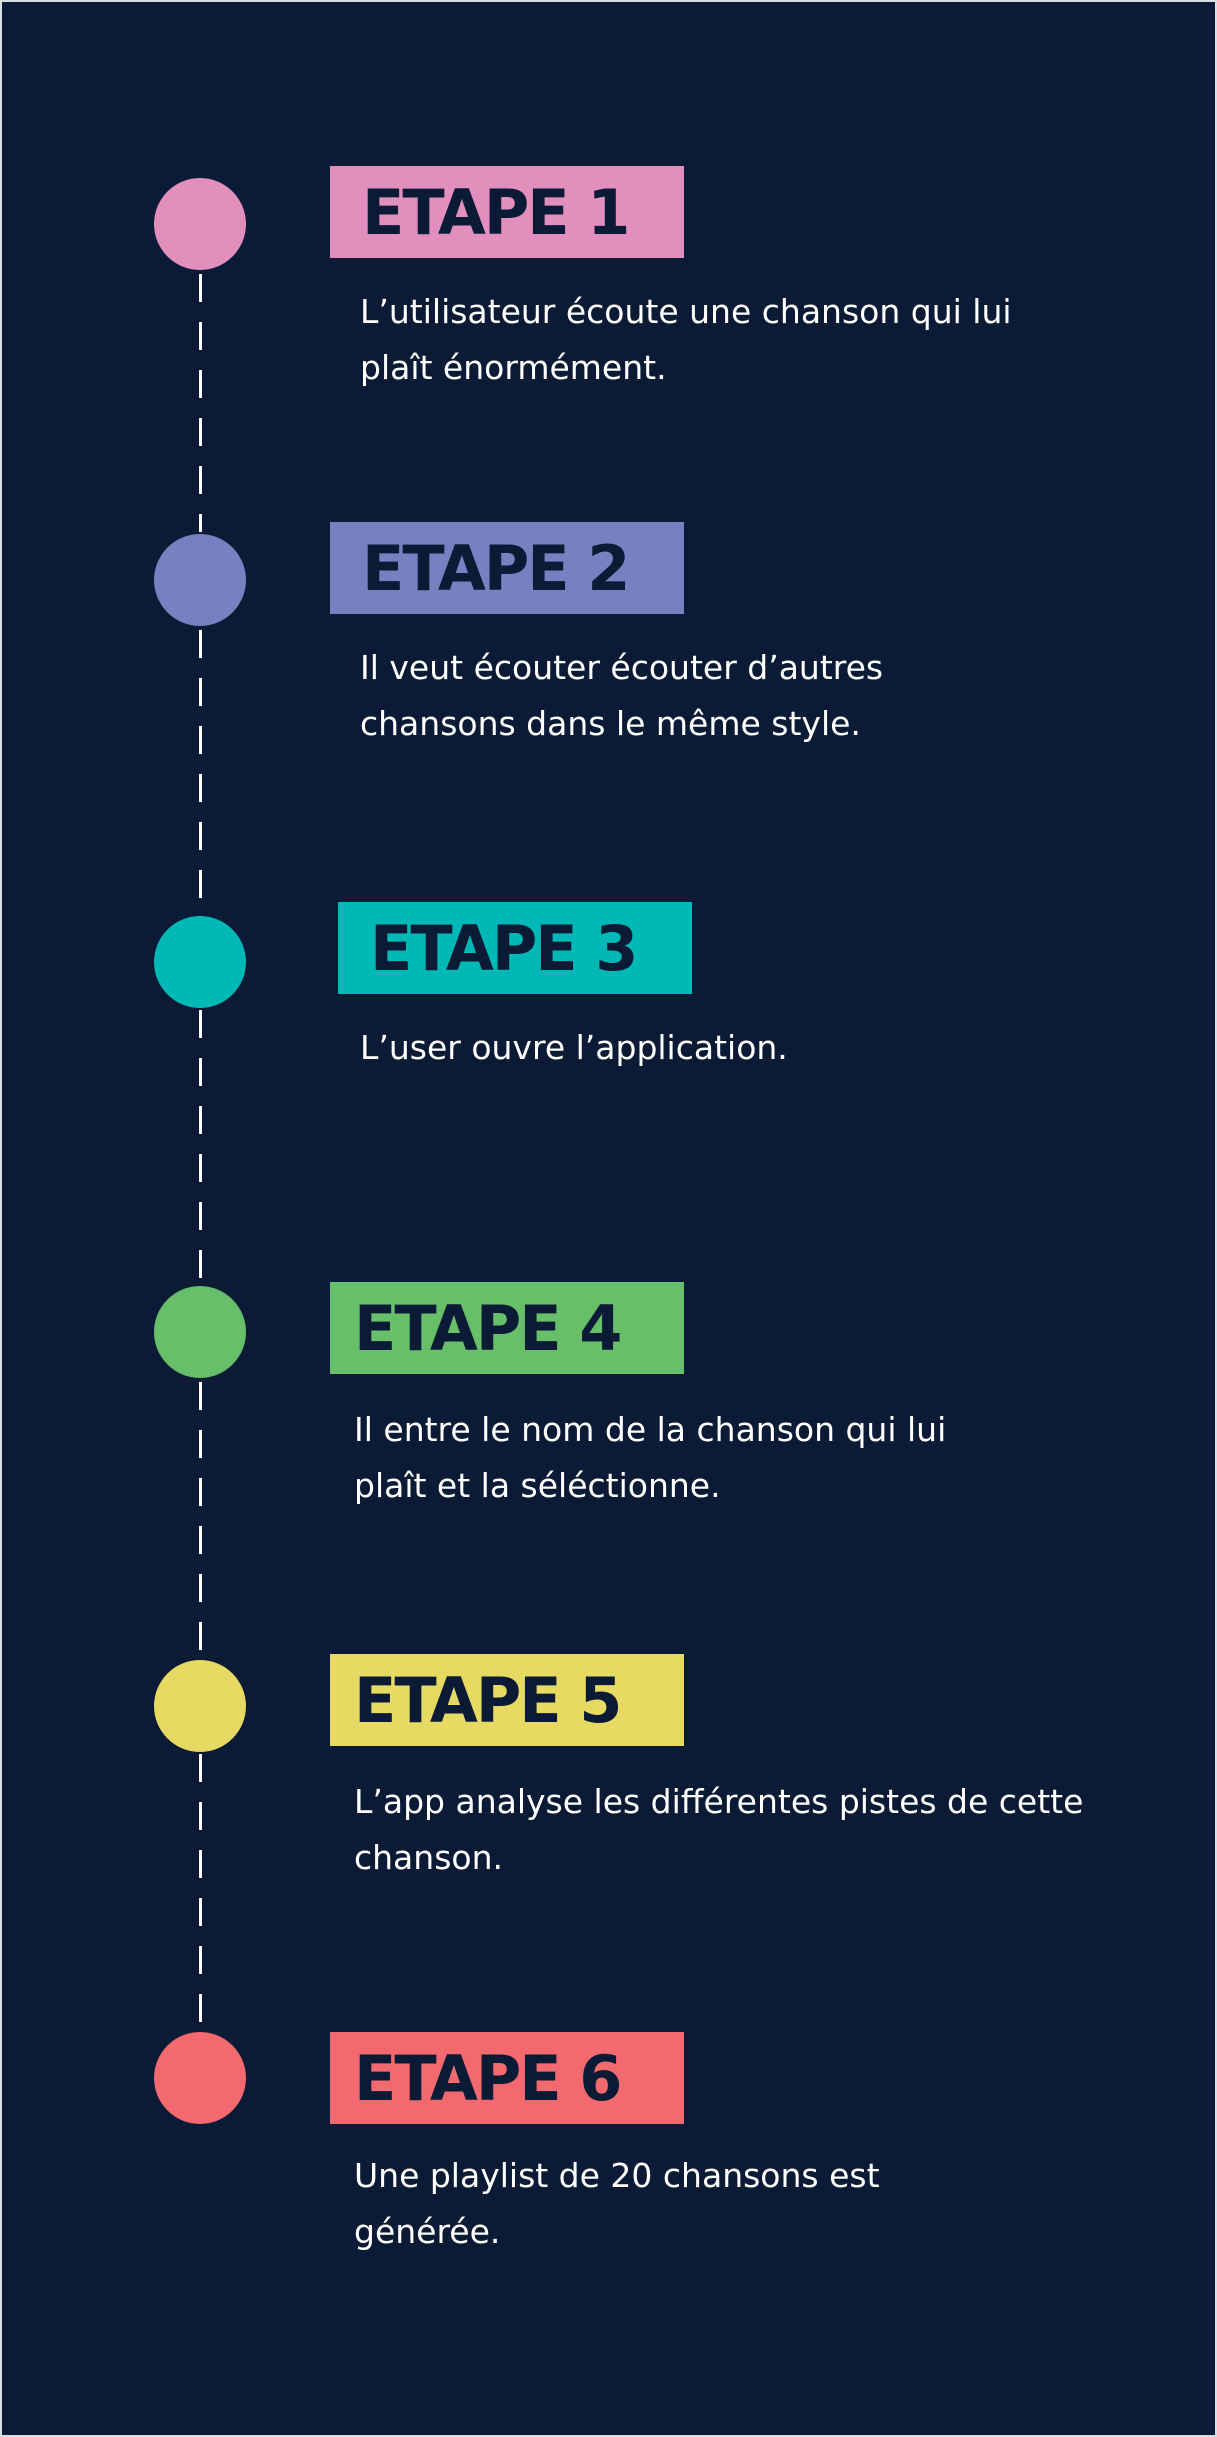  I want to click on step-6-description: Une playlist de 20 chansons est générée., so click(617, 2203).